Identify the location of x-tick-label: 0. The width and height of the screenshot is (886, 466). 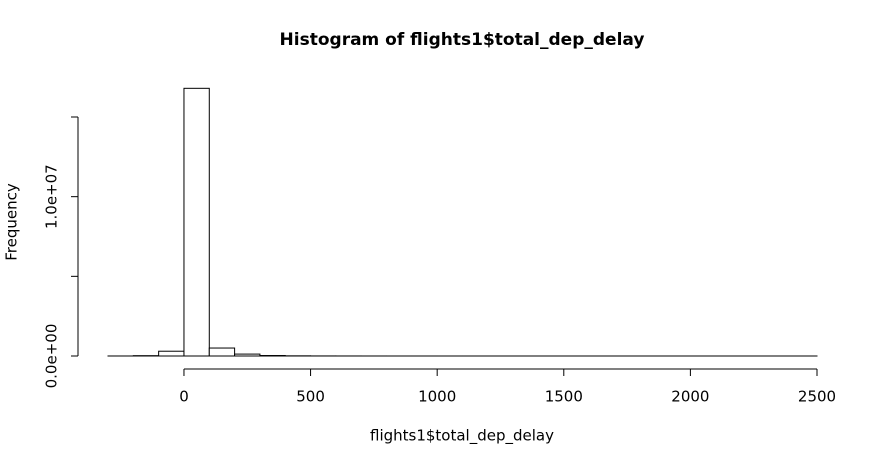
(184, 397).